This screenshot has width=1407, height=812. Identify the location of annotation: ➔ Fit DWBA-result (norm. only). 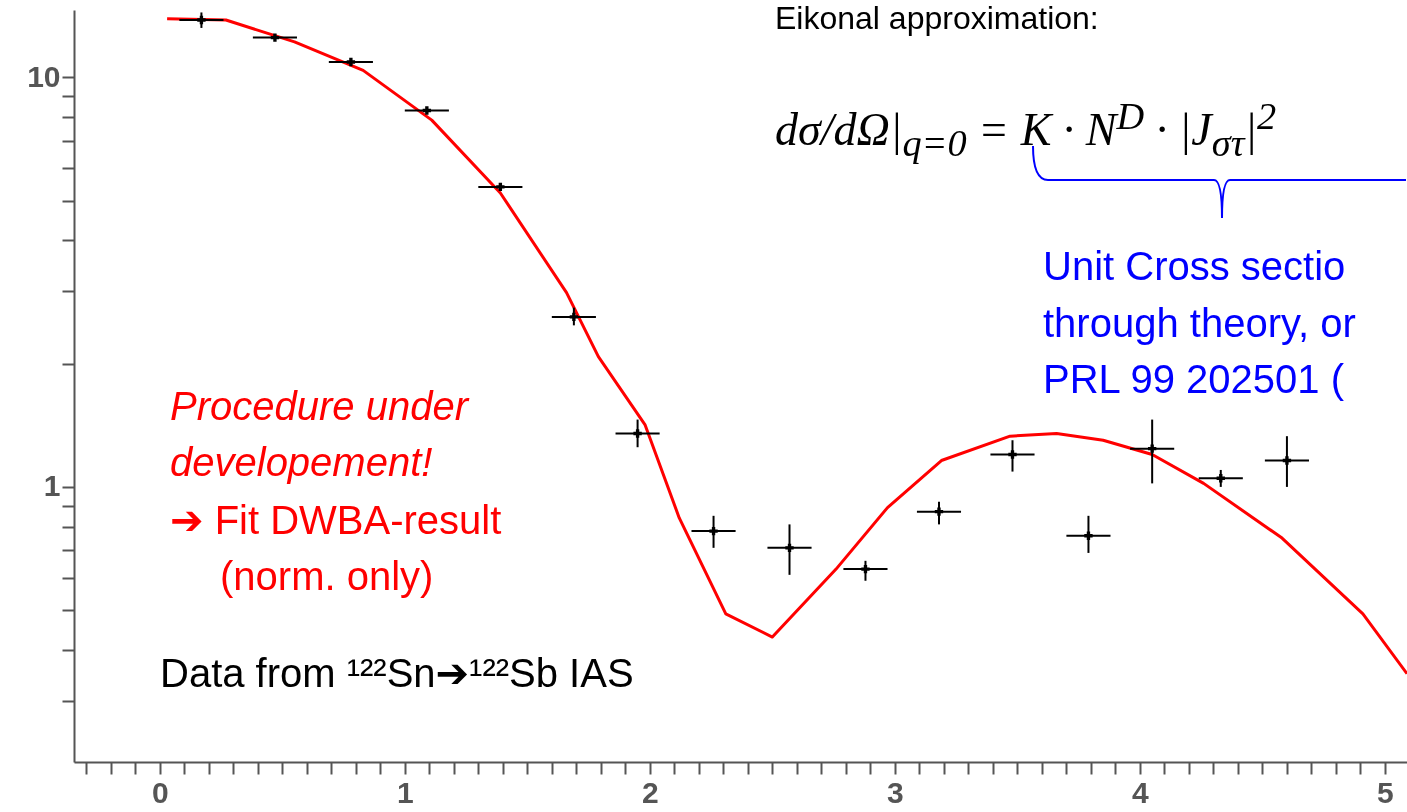
(336, 548).